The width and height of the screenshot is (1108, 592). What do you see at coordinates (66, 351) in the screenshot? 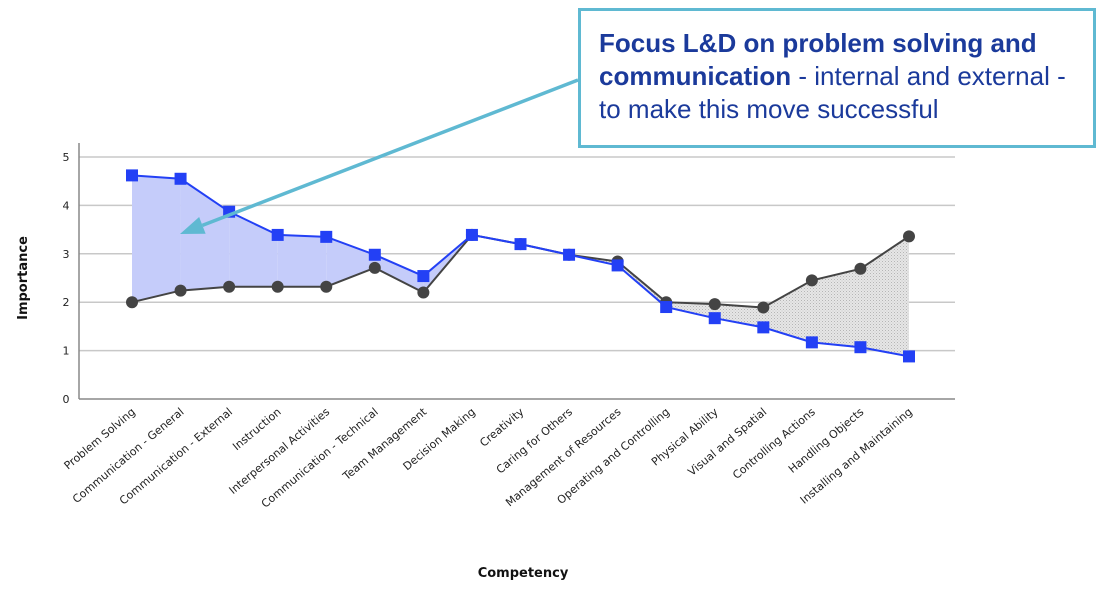
I see `y-tick-label: 1` at bounding box center [66, 351].